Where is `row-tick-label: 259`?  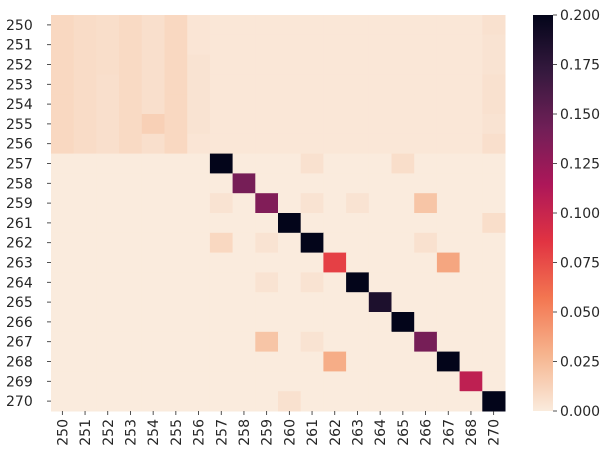
row-tick-label: 259 is located at coordinates (19, 204).